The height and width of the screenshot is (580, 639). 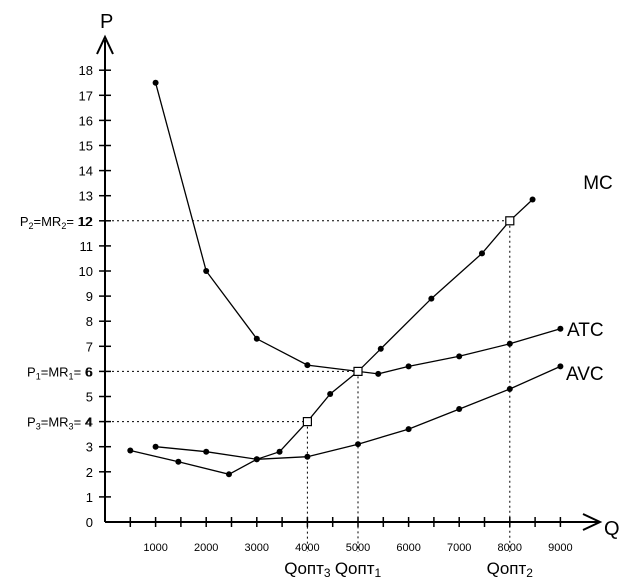 I want to click on x-tick-label: 9000, so click(x=560, y=548).